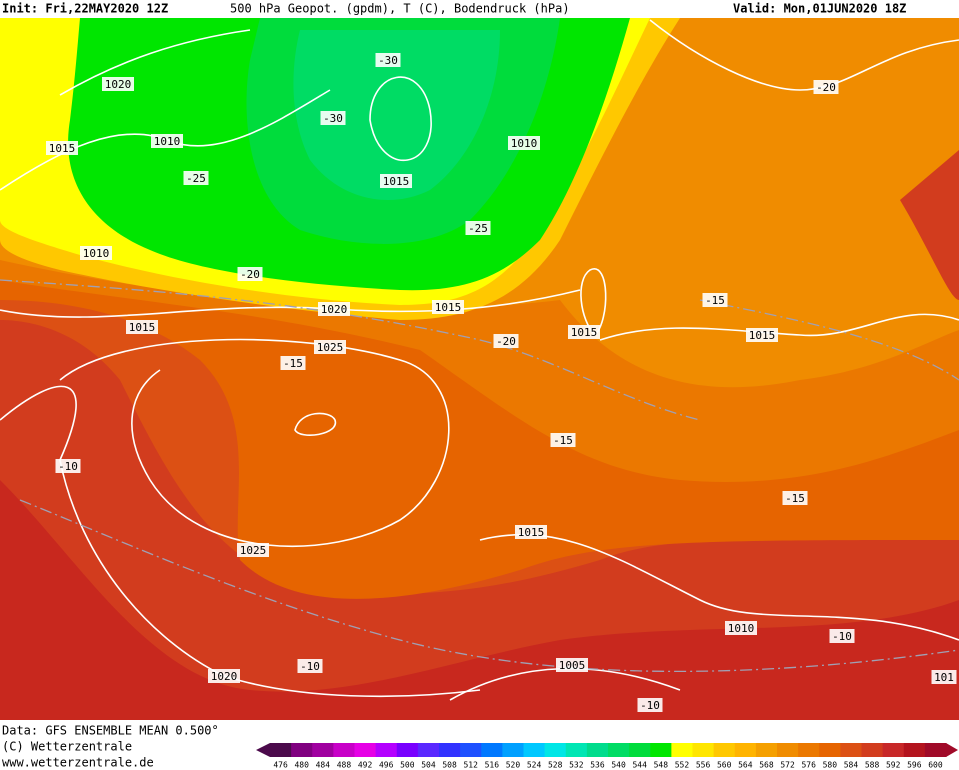  Describe the element at coordinates (661, 765) in the screenshot. I see `colorbar-label: 548` at that location.